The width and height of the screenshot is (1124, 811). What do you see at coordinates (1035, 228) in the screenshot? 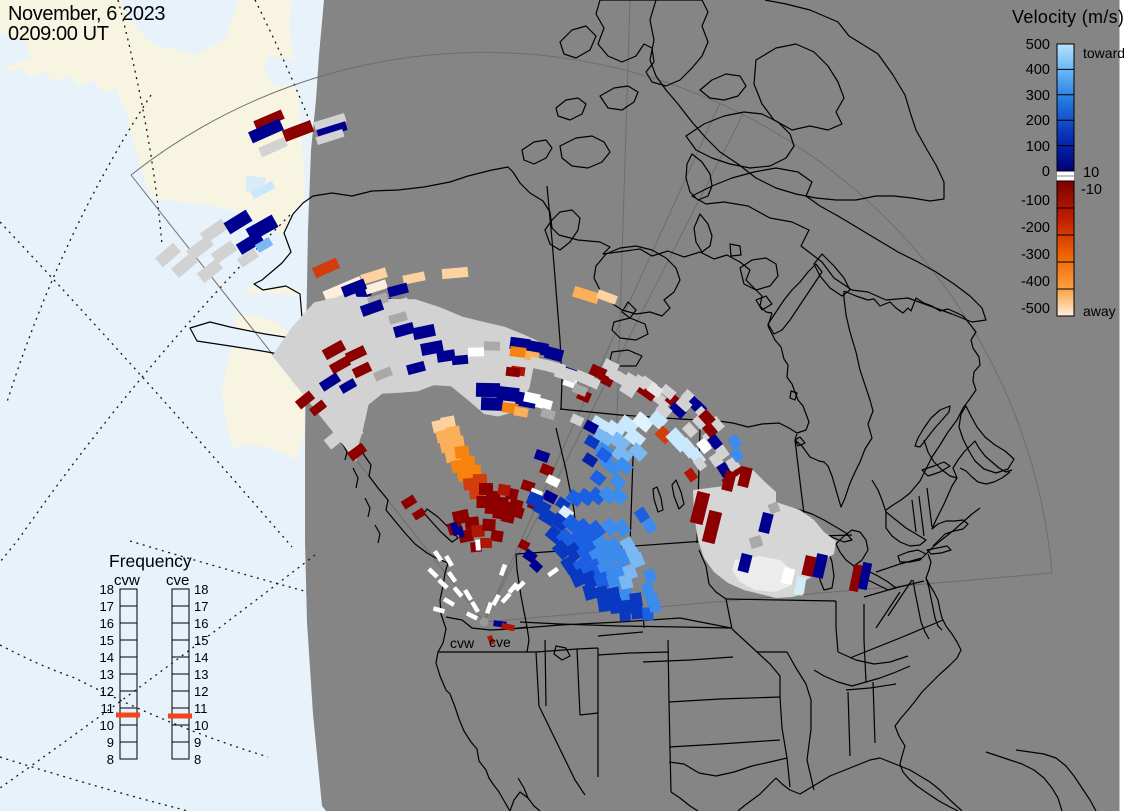
I see `svg-text: -200` at bounding box center [1035, 228].